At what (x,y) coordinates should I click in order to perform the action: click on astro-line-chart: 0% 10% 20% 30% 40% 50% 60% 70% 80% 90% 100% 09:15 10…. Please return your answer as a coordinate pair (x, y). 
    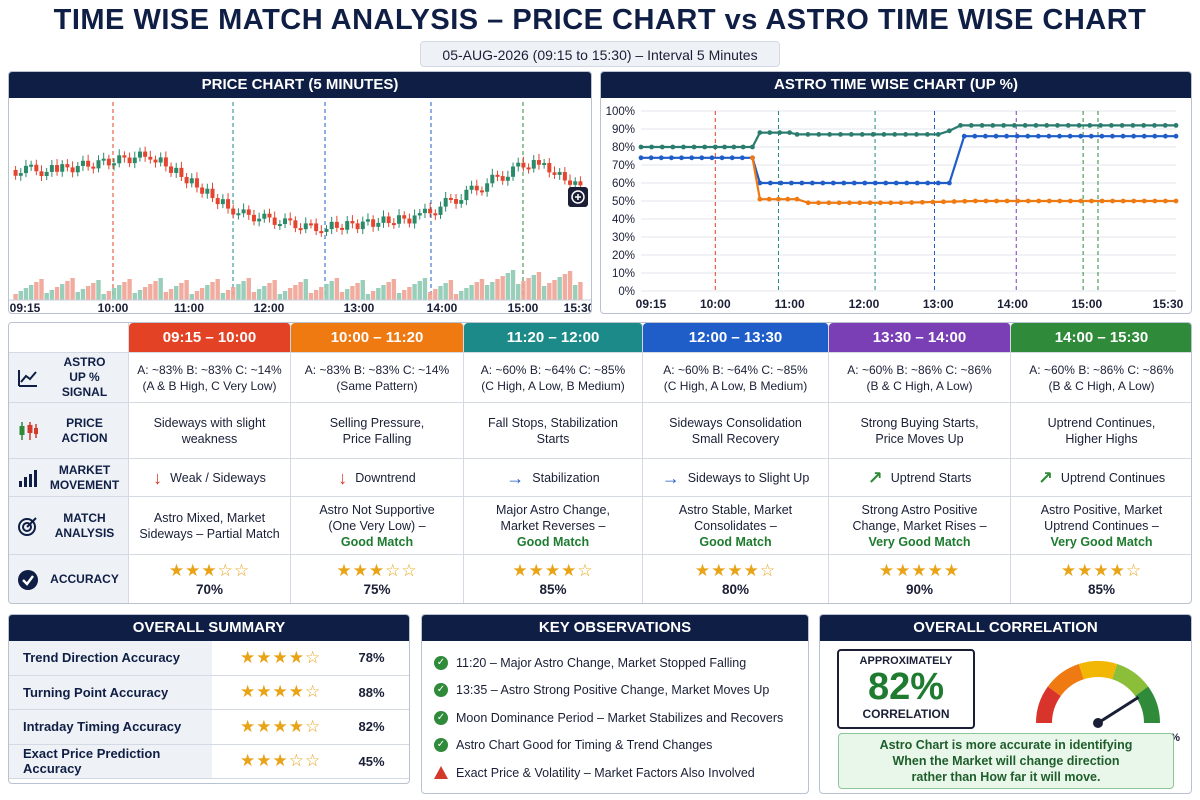
    Looking at the image, I should click on (896, 206).